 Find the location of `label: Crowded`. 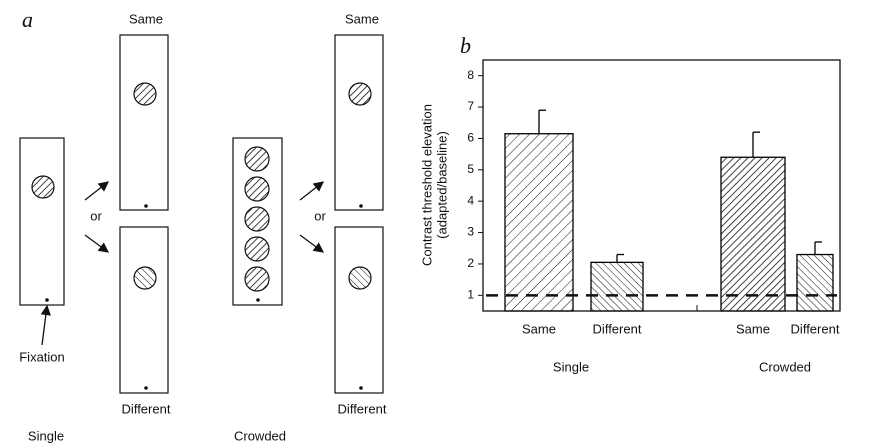

label: Crowded is located at coordinates (260, 435).